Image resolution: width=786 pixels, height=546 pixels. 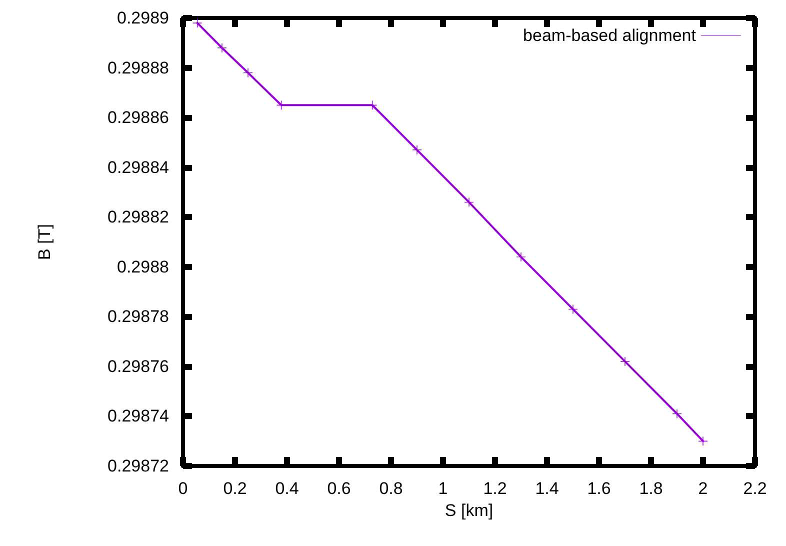 What do you see at coordinates (651, 488) in the screenshot?
I see `x-tick-label: 1.8` at bounding box center [651, 488].